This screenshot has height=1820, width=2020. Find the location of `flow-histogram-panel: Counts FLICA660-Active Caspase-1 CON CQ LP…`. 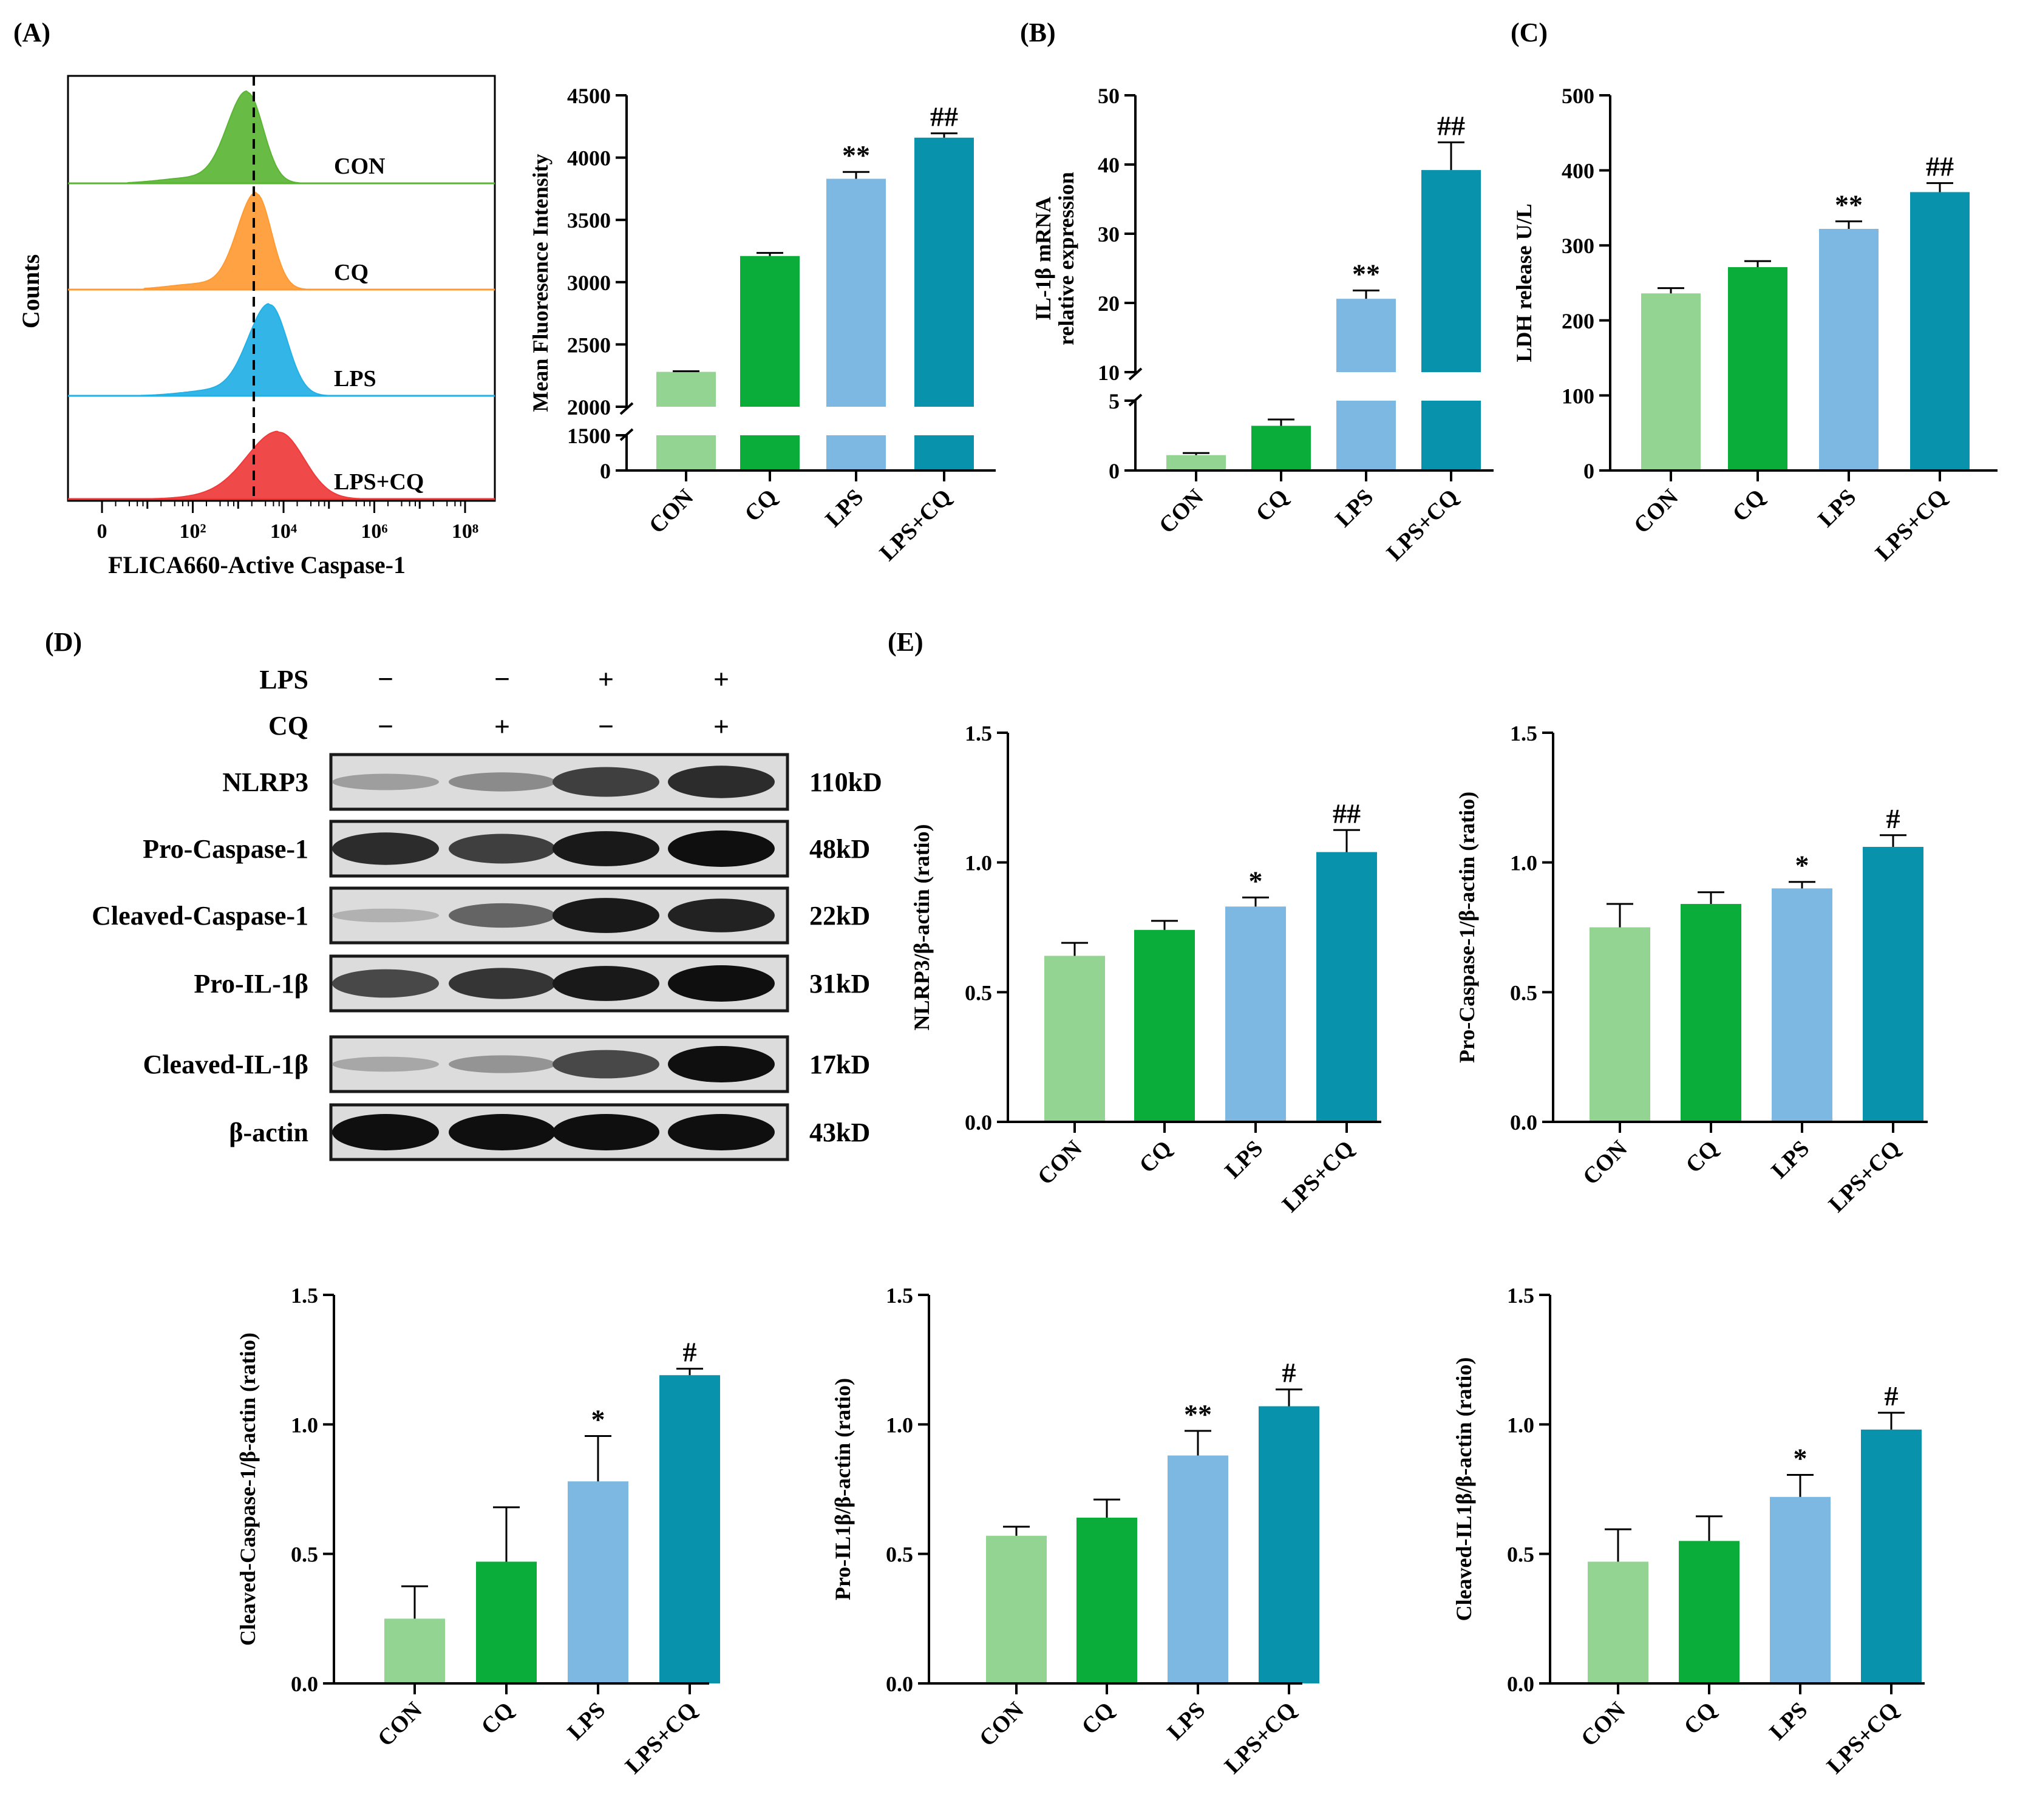

flow-histogram-panel: Counts FLICA660-Active Caspase-1 CON CQ LP… is located at coordinates (256, 327).